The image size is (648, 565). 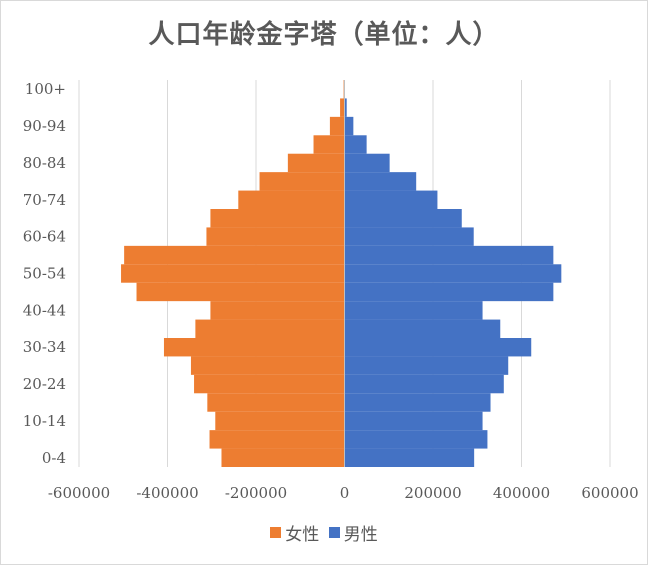 What do you see at coordinates (44, 347) in the screenshot?
I see `y-tick-label: 30-34` at bounding box center [44, 347].